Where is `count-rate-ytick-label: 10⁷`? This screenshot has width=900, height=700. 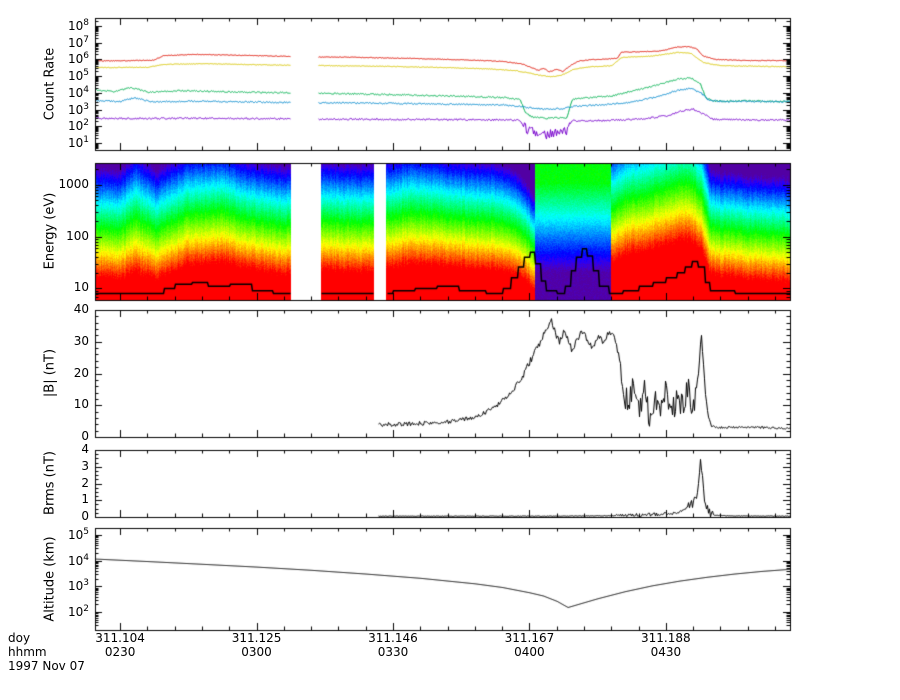
count-rate-ytick-label: 10⁷ is located at coordinates (78, 42).